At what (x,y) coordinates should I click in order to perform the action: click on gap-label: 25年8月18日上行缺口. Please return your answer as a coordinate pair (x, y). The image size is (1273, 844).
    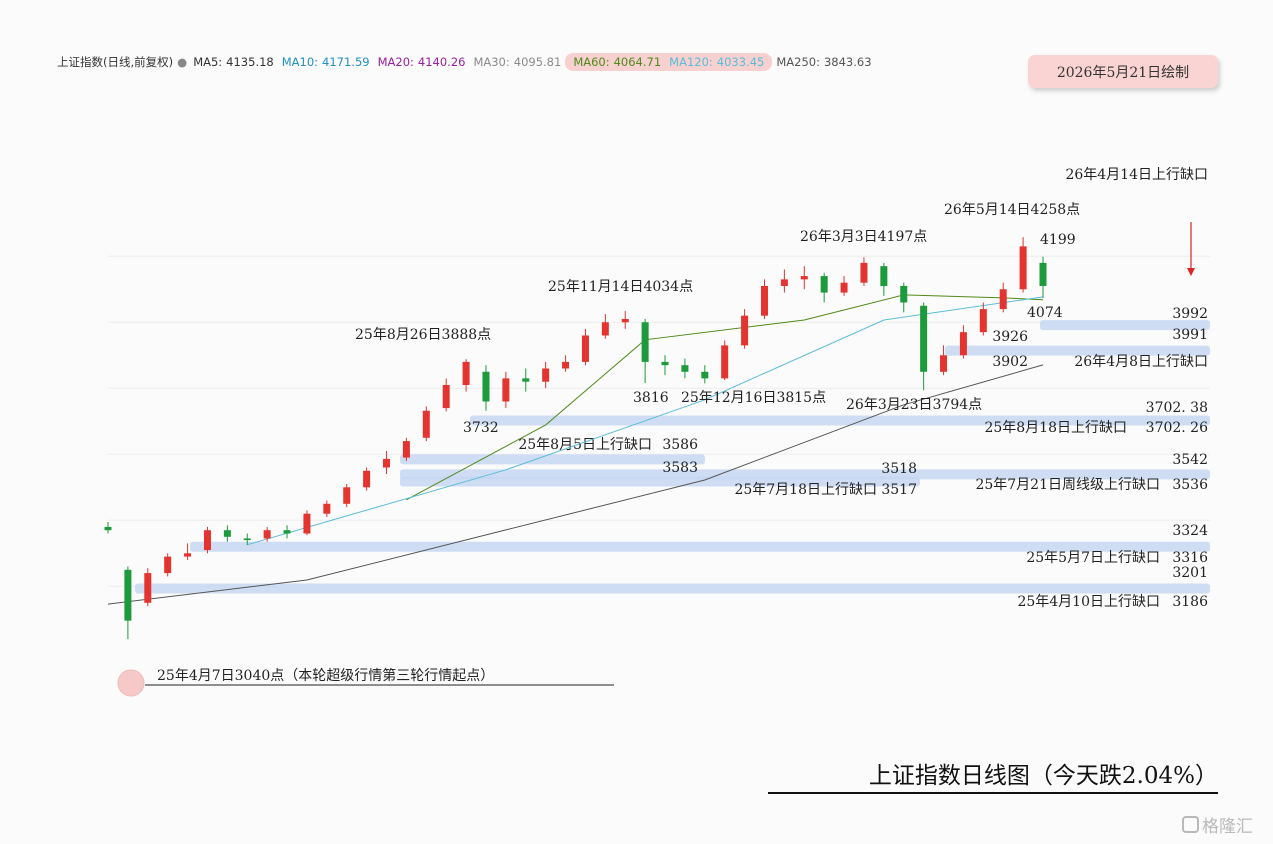
    Looking at the image, I should click on (1055, 428).